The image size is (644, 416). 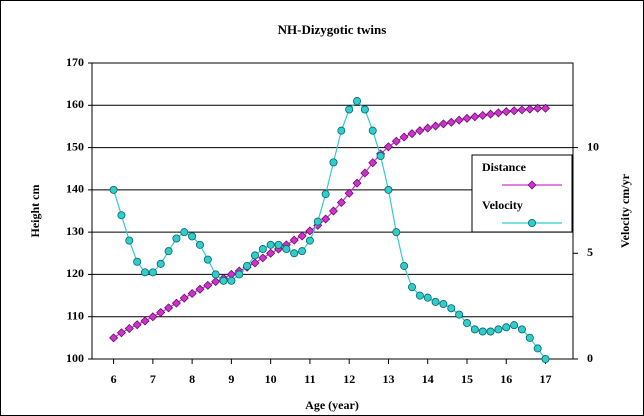 I want to click on x-tick-label: 13, so click(x=388, y=379).